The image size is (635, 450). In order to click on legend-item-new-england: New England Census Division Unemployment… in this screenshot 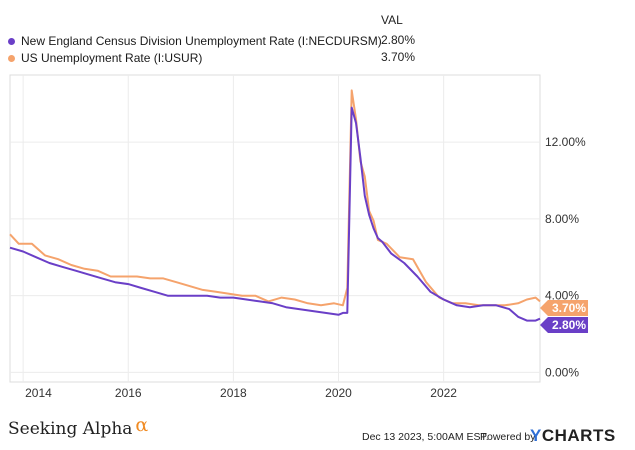, I will do `click(195, 41)`.